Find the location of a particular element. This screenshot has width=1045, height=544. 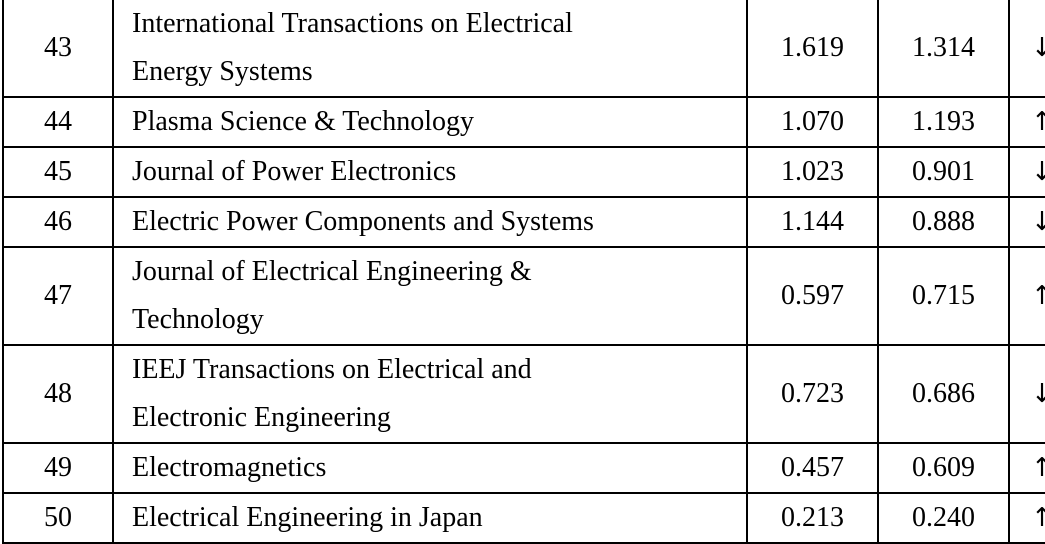

rank-cell: 50 is located at coordinates (58, 518).